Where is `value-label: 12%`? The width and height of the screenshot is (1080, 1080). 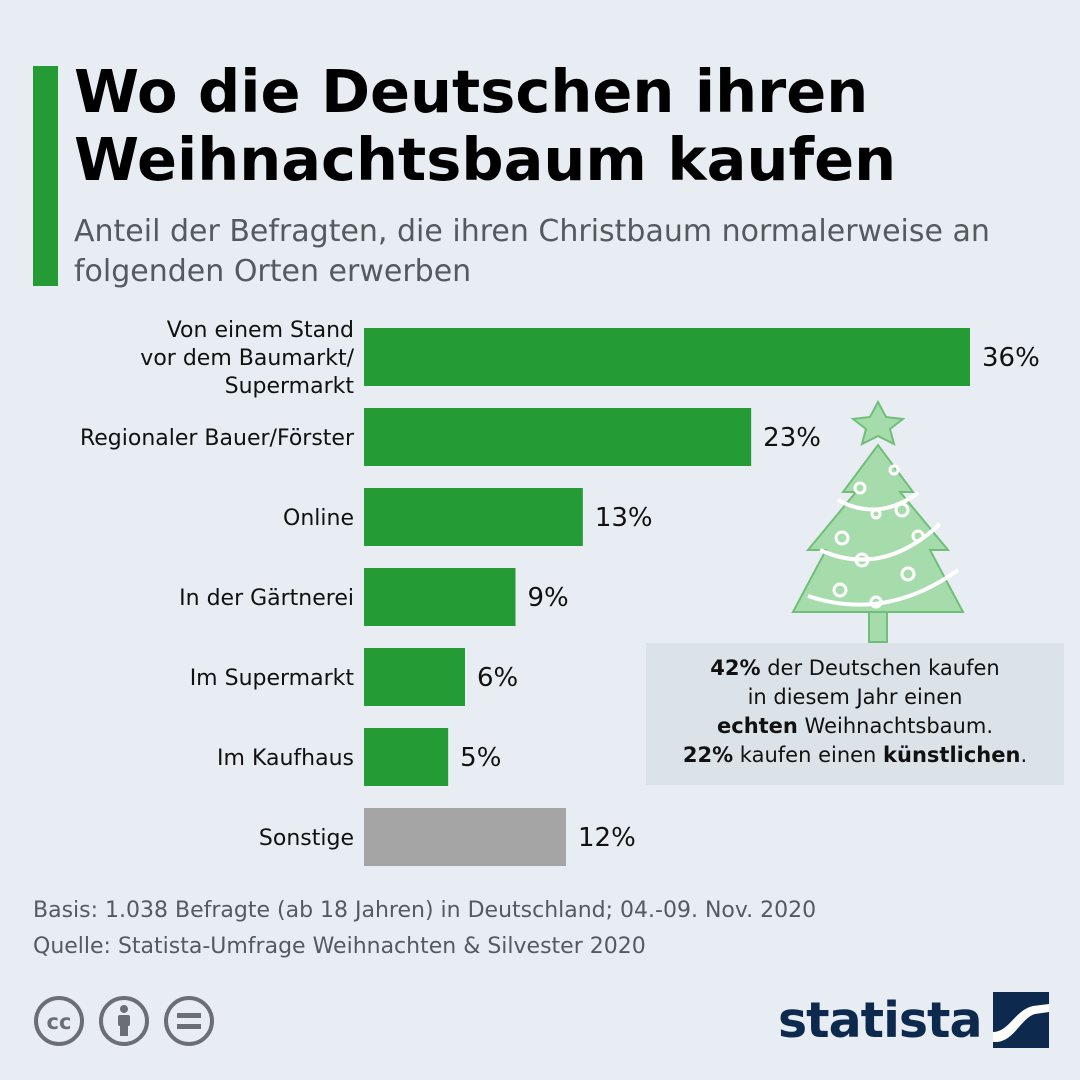
value-label: 12% is located at coordinates (607, 838).